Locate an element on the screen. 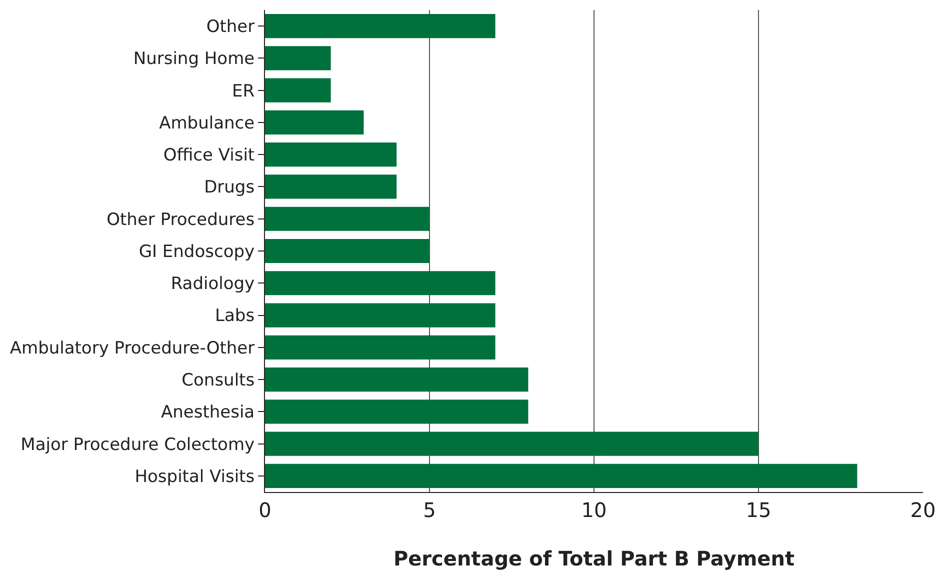  x-tick-label: 10 is located at coordinates (594, 510).